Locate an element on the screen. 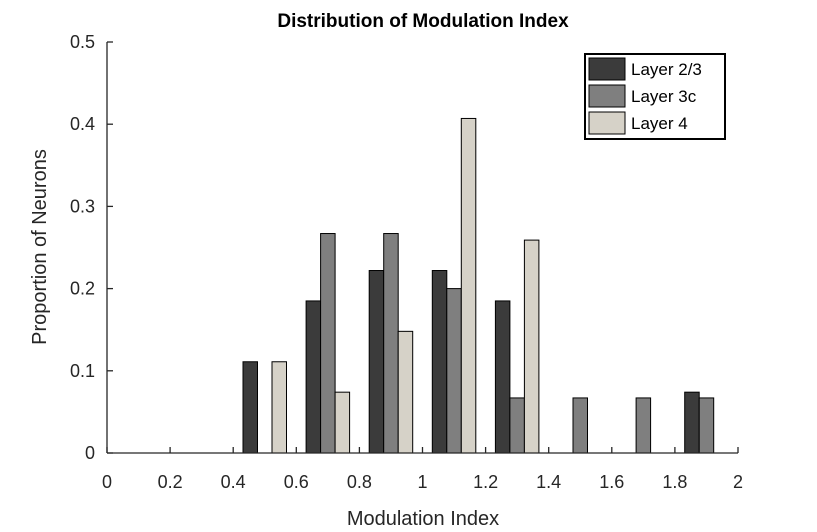 Image resolution: width=817 pixels, height=532 pixels. y-axis-label: Proportion of Neurons is located at coordinates (40, 247).